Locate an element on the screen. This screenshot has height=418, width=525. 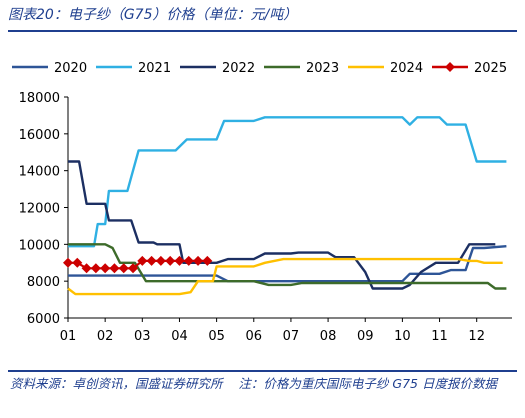
y-tick-label: 6000 is located at coordinates (43, 319).